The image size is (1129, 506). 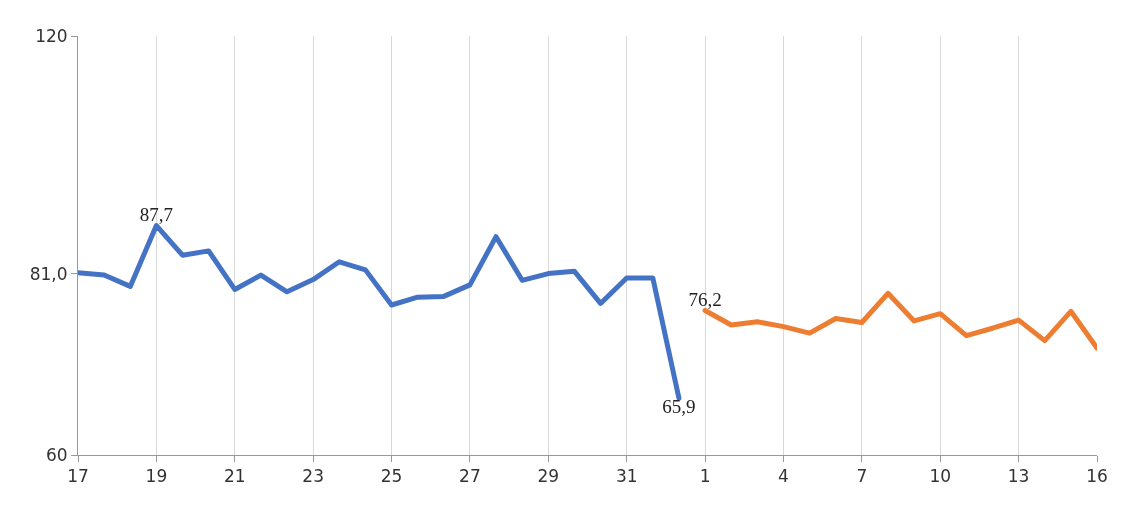 What do you see at coordinates (1018, 476) in the screenshot?
I see `x-tick-label: 13` at bounding box center [1018, 476].